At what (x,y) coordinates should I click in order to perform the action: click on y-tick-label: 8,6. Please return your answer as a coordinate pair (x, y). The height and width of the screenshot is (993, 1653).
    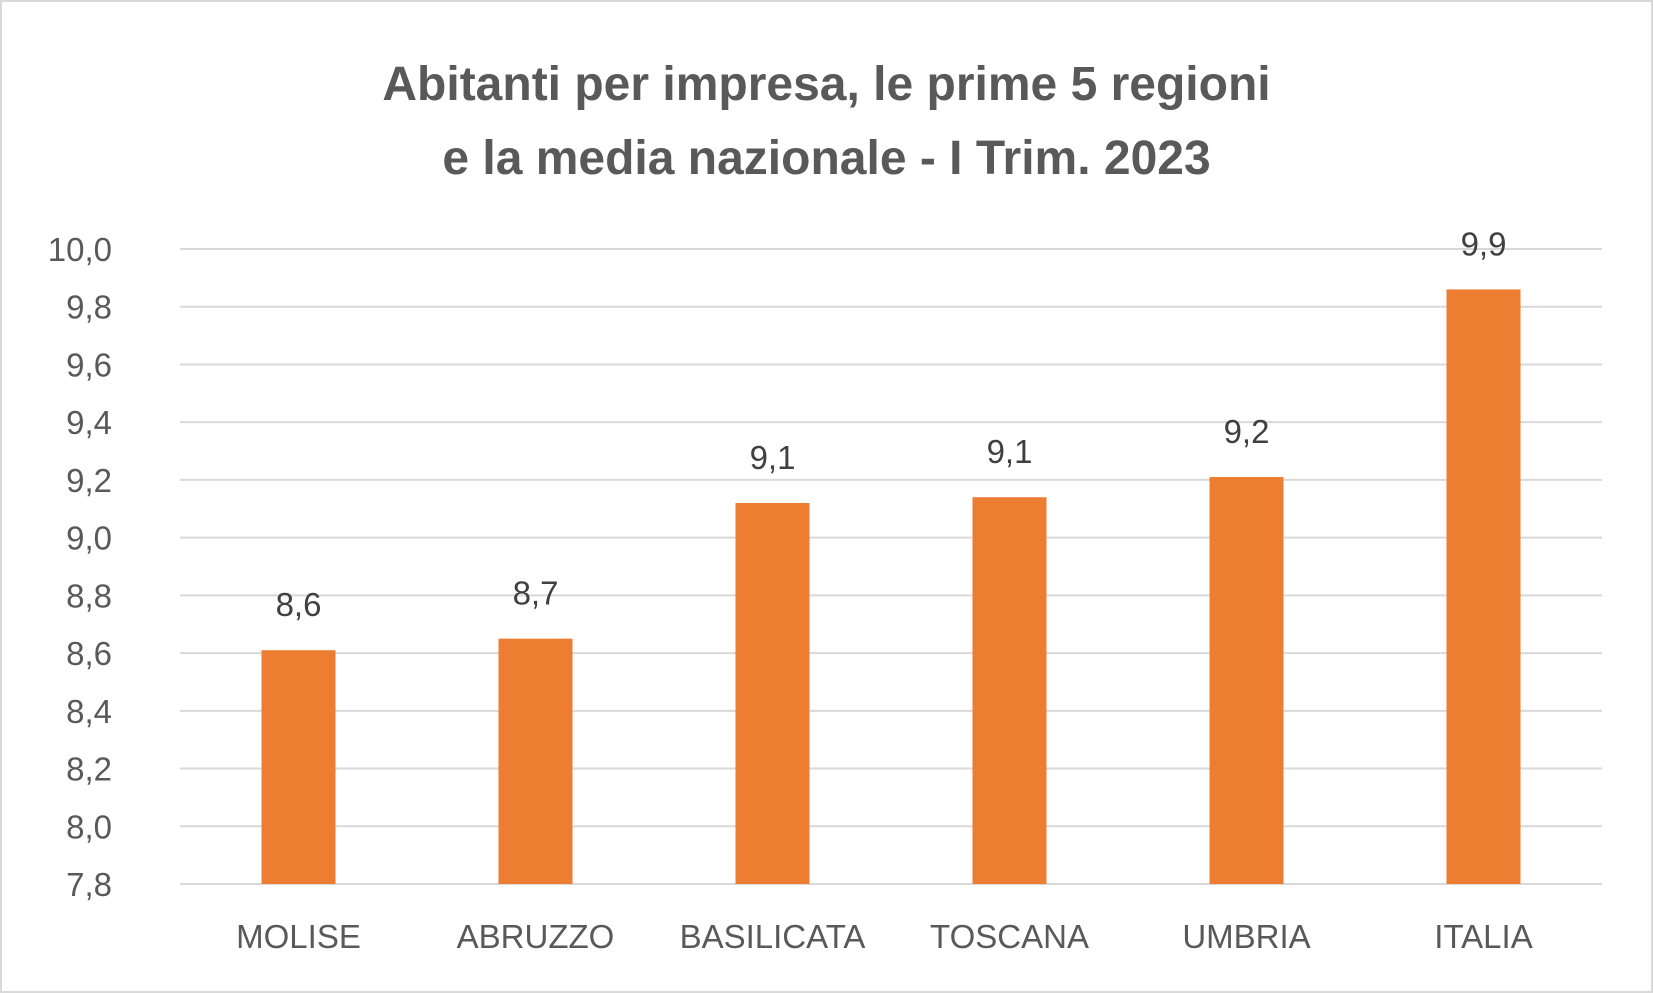
    Looking at the image, I should click on (89, 653).